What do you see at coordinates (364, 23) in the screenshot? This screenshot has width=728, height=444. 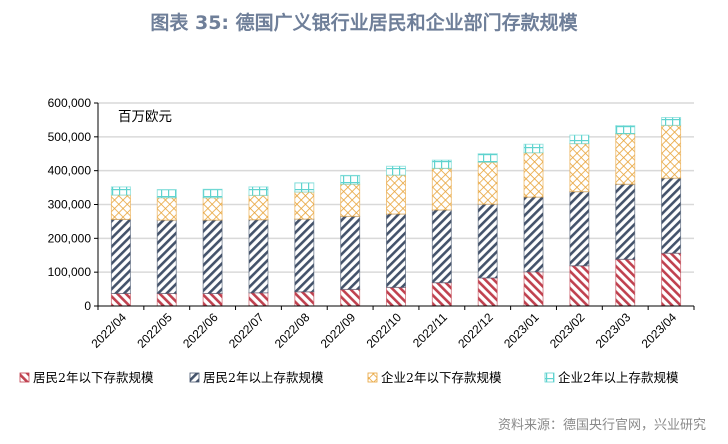 I see `chart-title: 图表 35: 德国广义银行业居民和企业部门存款规模` at bounding box center [364, 23].